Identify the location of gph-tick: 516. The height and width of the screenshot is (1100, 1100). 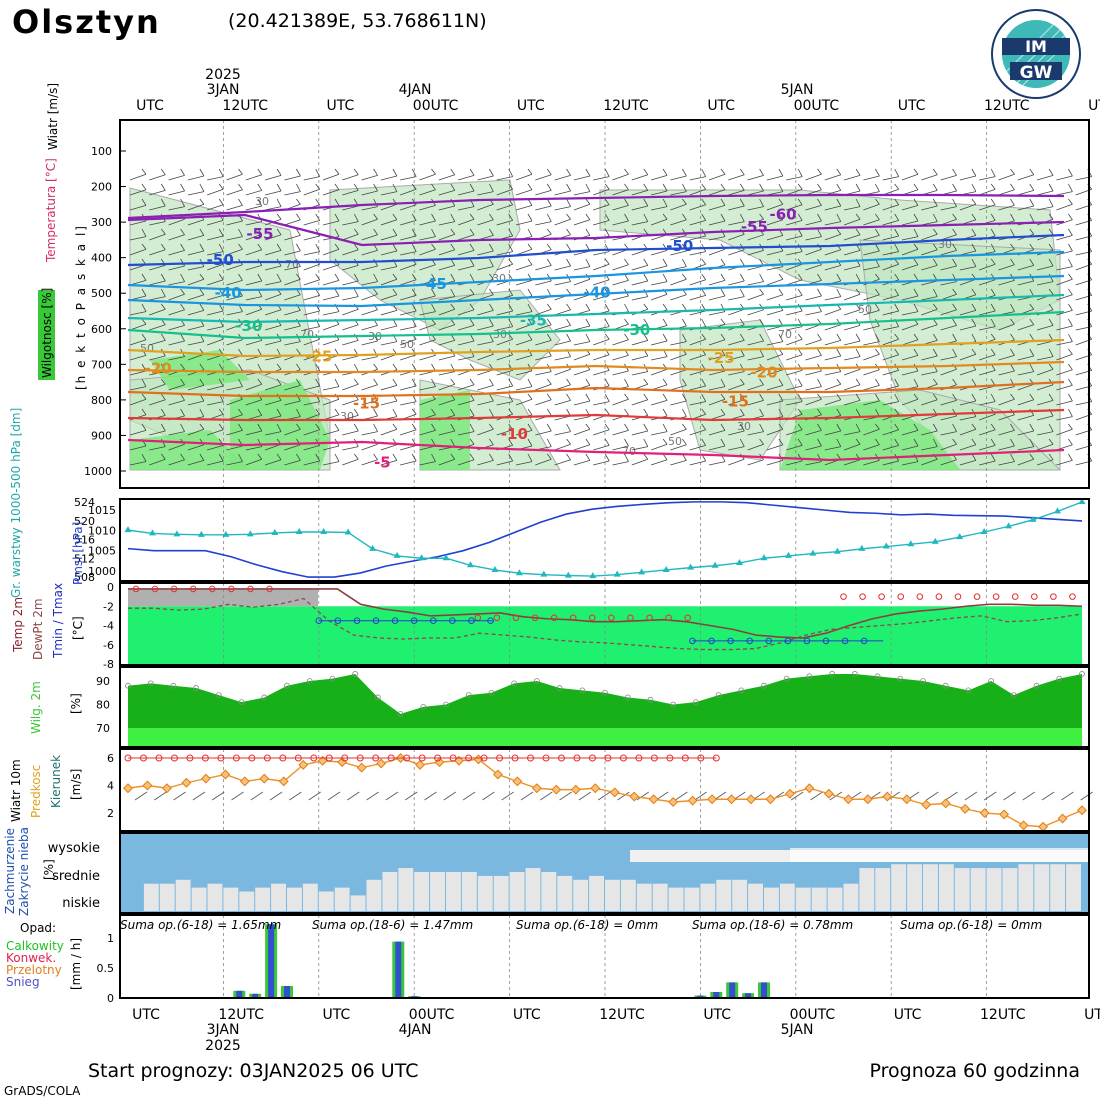
(84, 540).